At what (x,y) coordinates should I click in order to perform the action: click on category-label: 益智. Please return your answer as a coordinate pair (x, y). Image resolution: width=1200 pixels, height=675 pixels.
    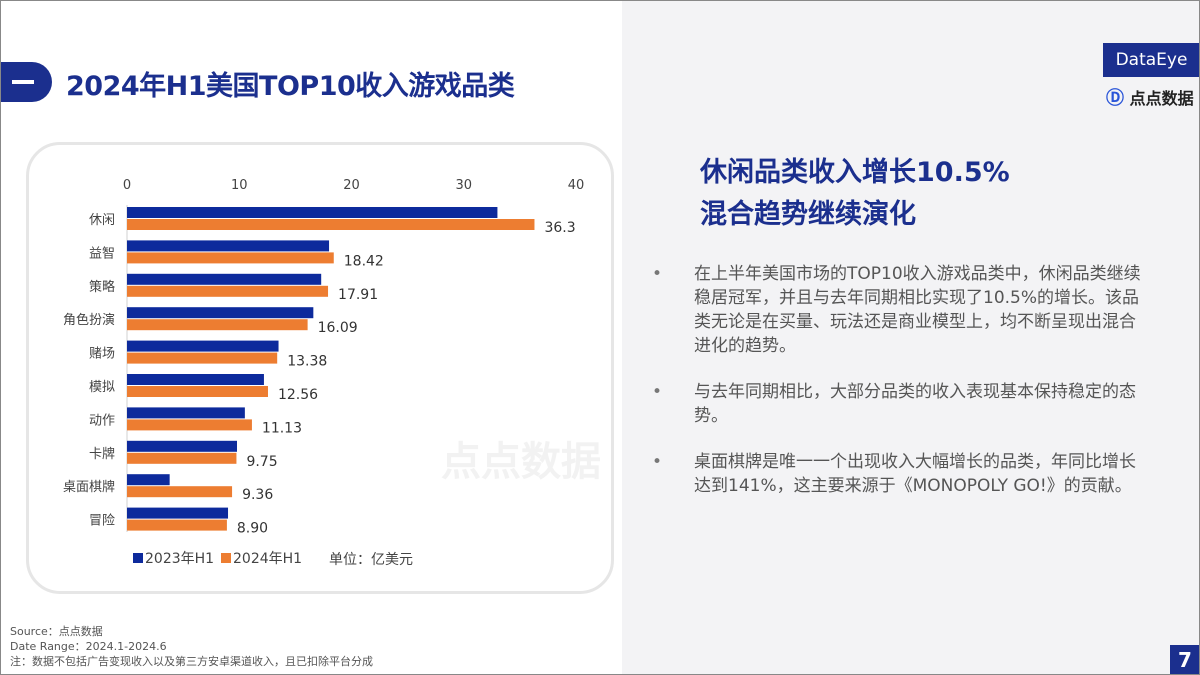
    Looking at the image, I should click on (102, 253).